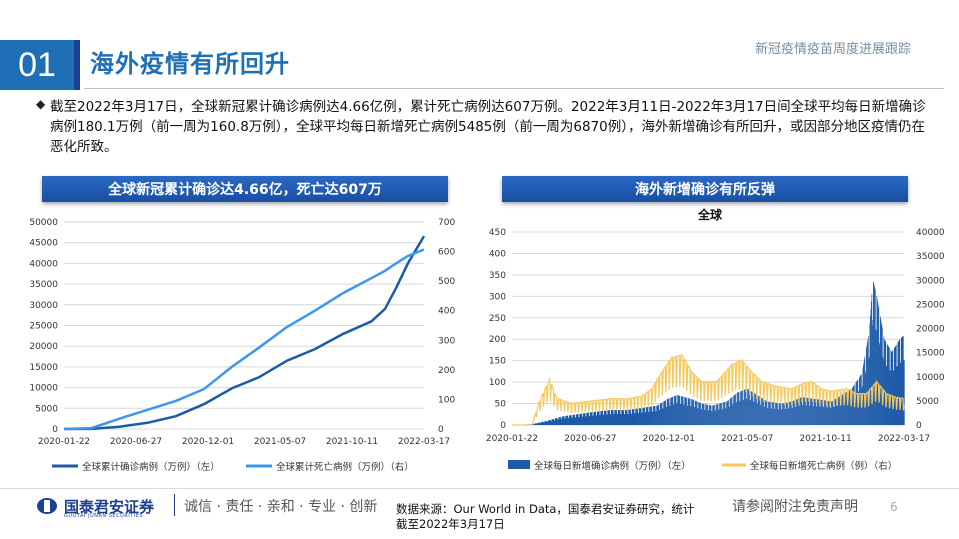 This screenshot has height=539, width=959. Describe the element at coordinates (64, 442) in the screenshot. I see `x-tick-label: 2020-01-22` at that location.